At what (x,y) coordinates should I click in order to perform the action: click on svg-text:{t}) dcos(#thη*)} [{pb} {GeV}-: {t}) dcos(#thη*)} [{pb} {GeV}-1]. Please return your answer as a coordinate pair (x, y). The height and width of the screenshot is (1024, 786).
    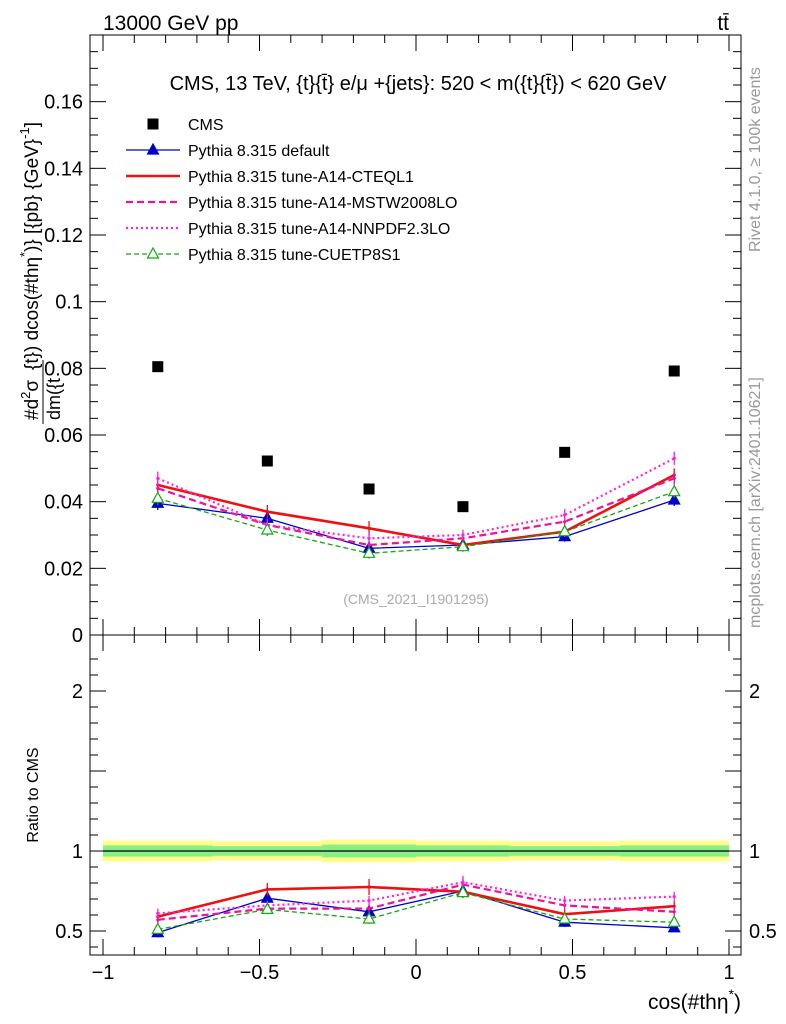
    Looking at the image, I should click on (30, 246).